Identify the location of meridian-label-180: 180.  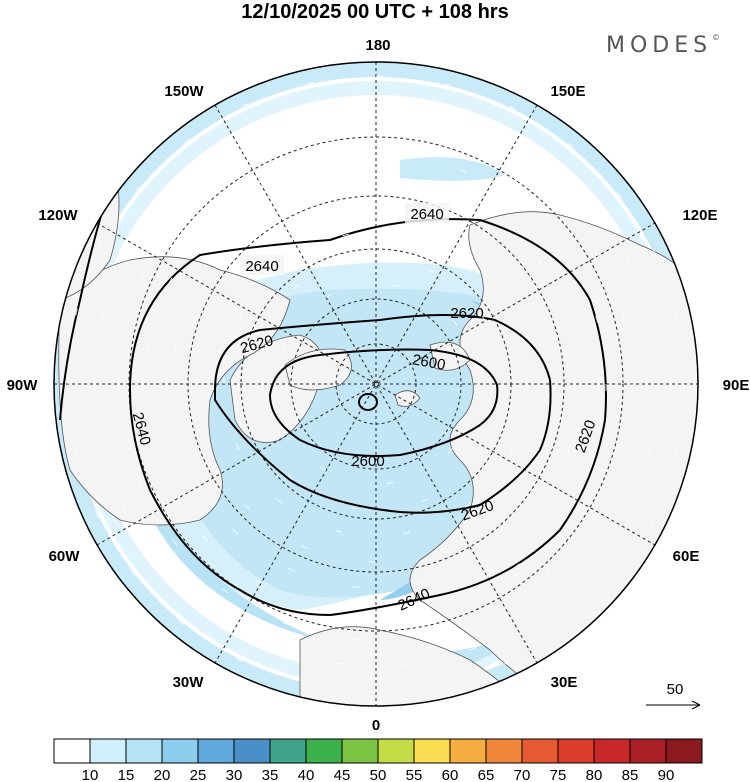
(377, 45).